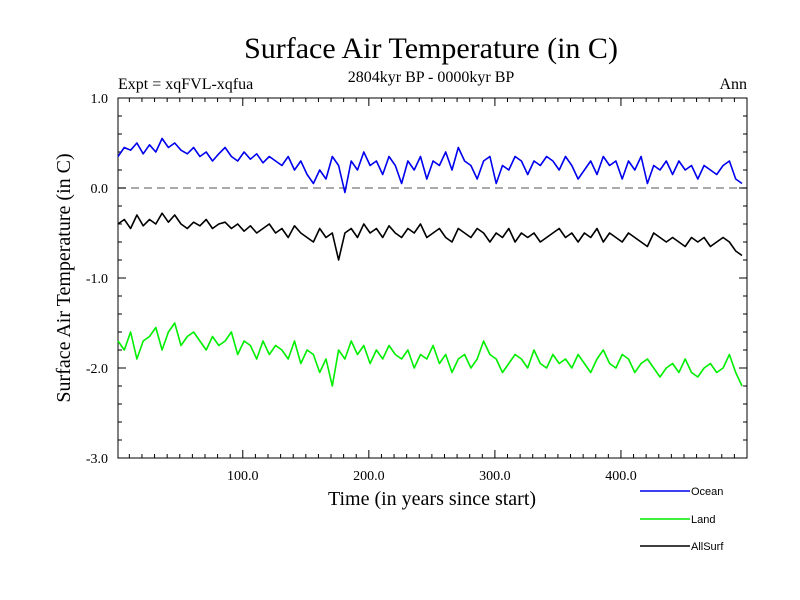 Image resolution: width=800 pixels, height=600 pixels. I want to click on legend-allsurf-label: AllSurf, so click(707, 547).